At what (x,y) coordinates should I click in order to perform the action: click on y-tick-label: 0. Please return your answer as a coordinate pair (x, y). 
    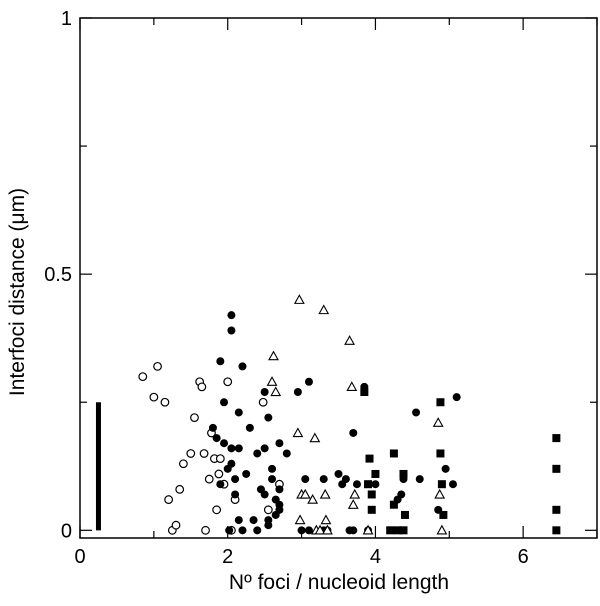
    Looking at the image, I should click on (66, 531).